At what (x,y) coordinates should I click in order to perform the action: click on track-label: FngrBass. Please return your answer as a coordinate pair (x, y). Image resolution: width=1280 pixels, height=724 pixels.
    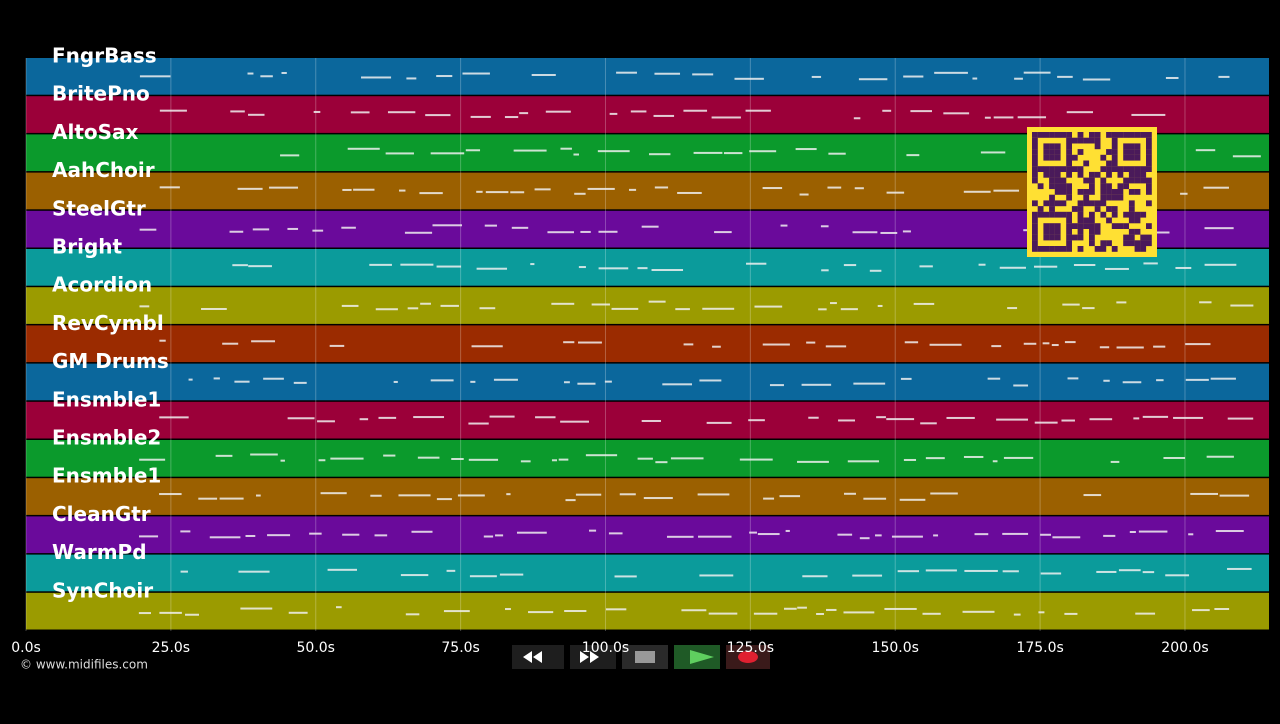
    Looking at the image, I should click on (104, 56).